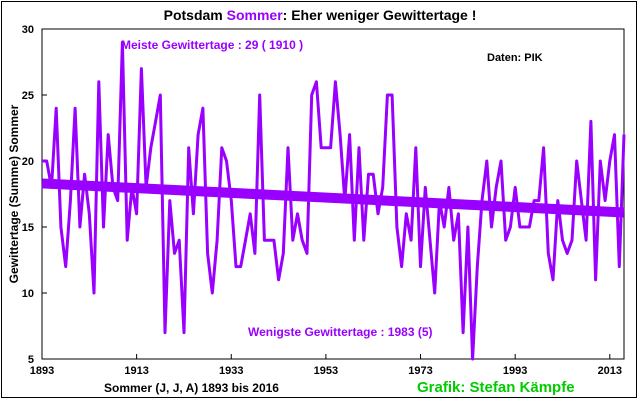  What do you see at coordinates (379, 15) in the screenshot?
I see `title-part-3: : Eher weniger Gewittertage !` at bounding box center [379, 15].